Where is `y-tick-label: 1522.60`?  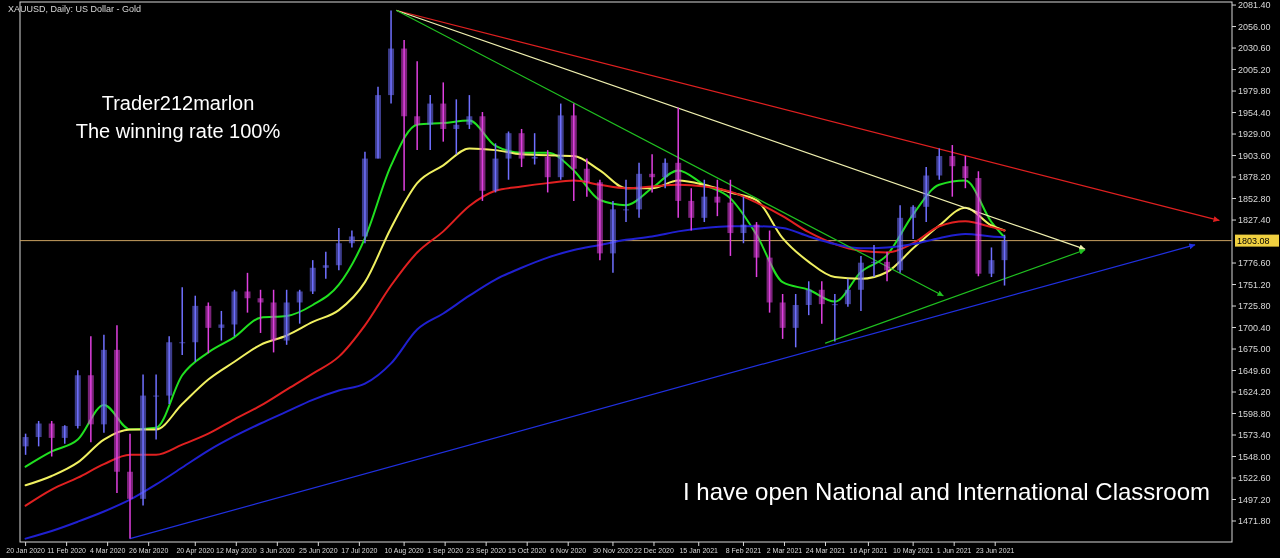
y-tick-label: 1522.60 is located at coordinates (1254, 478).